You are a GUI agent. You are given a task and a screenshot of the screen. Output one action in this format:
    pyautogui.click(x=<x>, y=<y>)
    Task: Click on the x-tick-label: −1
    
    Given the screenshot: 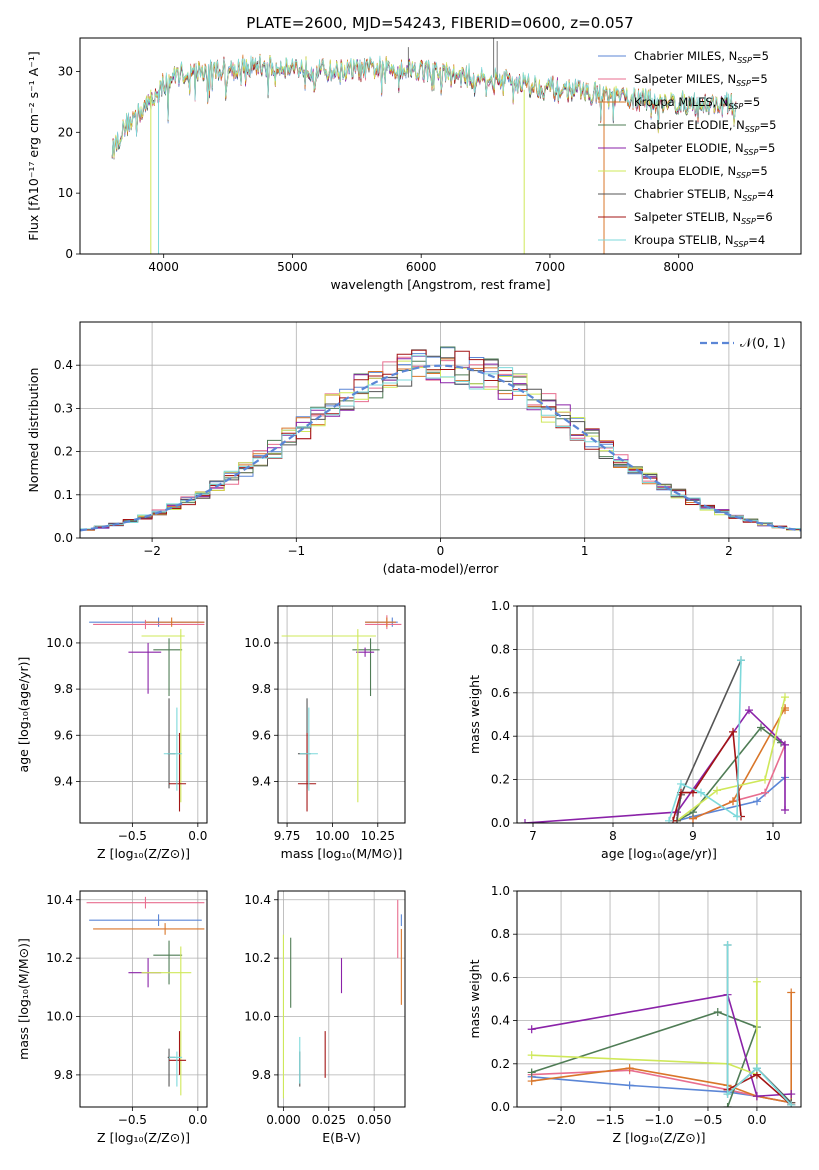 What is the action you would take?
    pyautogui.click(x=296, y=551)
    